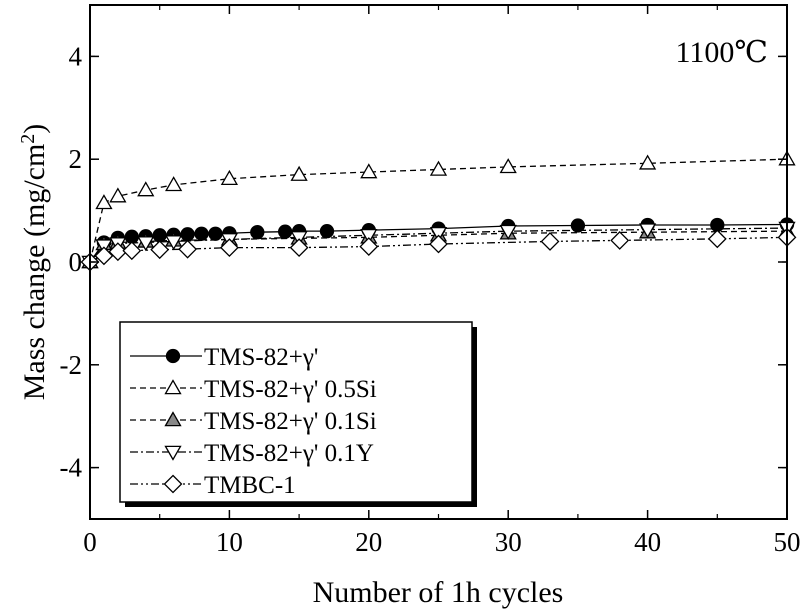 The image size is (807, 612). What do you see at coordinates (90, 542) in the screenshot?
I see `x-tick-label: 0` at bounding box center [90, 542].